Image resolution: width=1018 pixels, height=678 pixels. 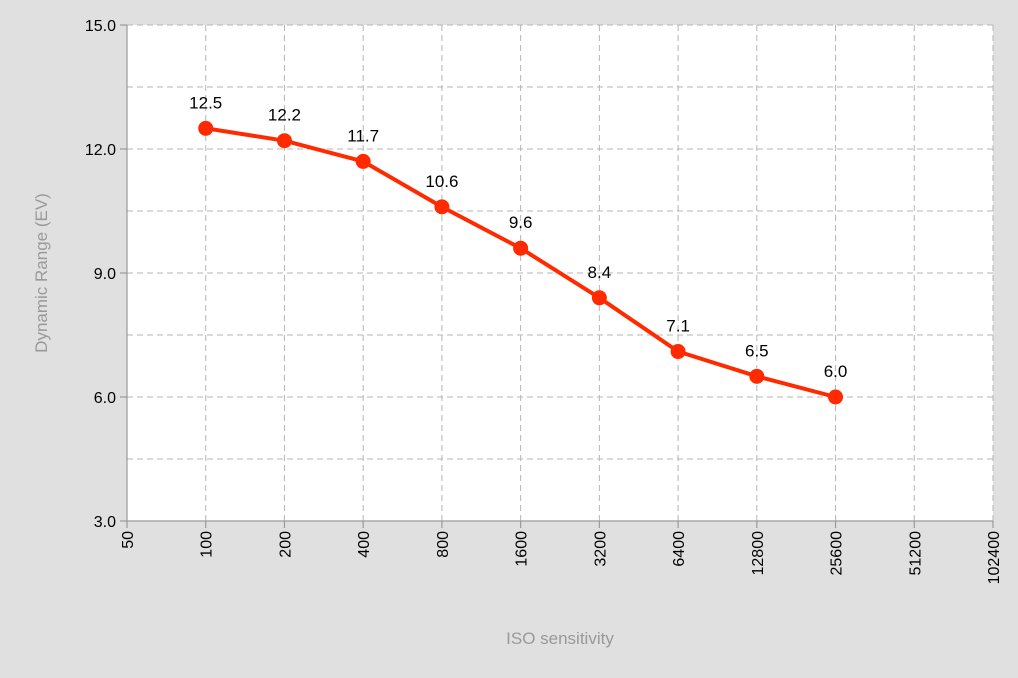 I want to click on y-tick-label: 9.0, so click(x=105, y=274).